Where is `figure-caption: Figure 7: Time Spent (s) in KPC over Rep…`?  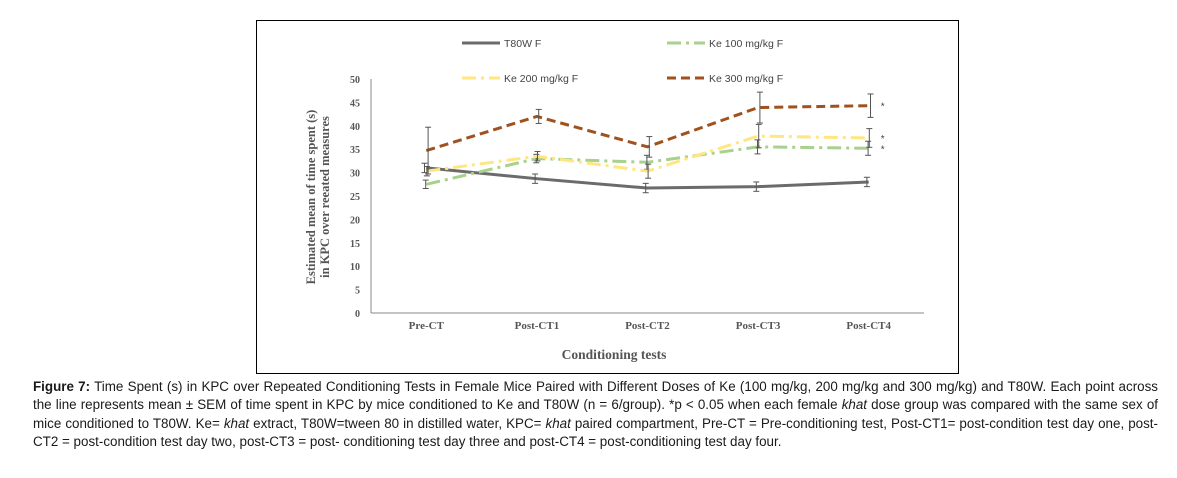
figure-caption: Figure 7: Time Spent (s) in KPC over Rep… is located at coordinates (595, 415).